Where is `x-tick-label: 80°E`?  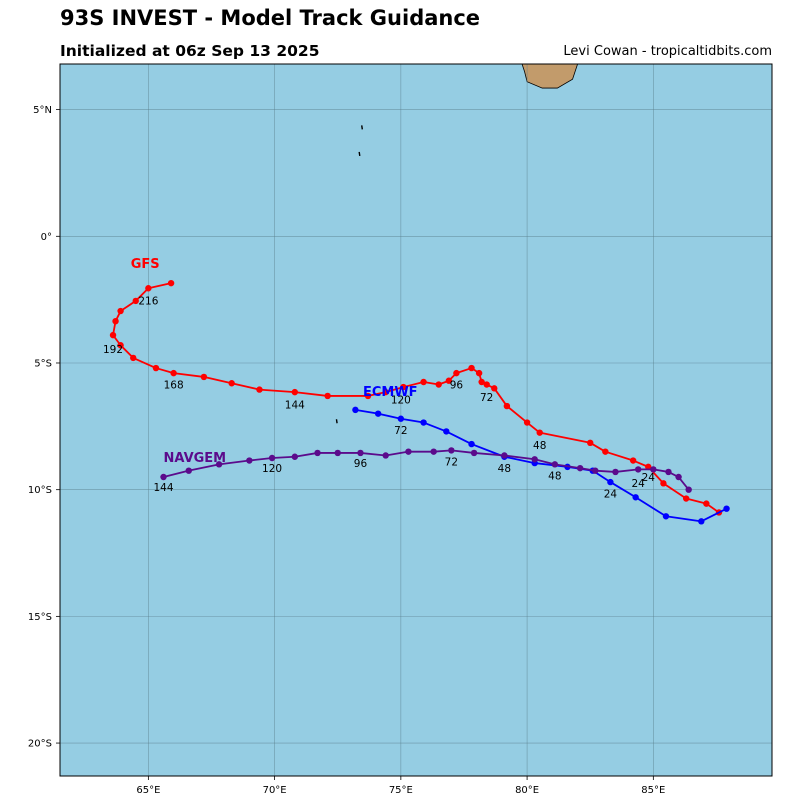
x-tick-label: 80°E is located at coordinates (527, 790).